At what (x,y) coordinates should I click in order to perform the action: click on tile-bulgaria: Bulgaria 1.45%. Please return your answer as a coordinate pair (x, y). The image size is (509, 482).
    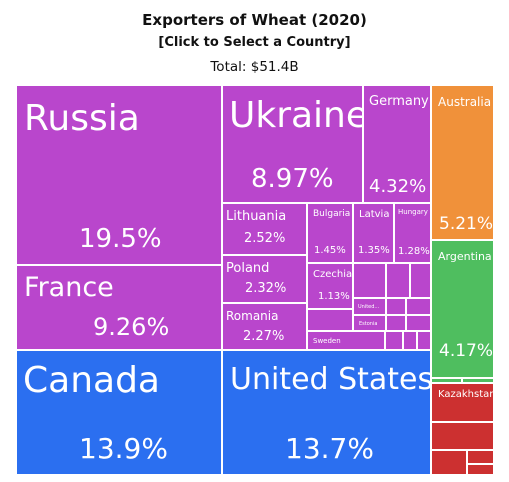
    Looking at the image, I should click on (330, 233).